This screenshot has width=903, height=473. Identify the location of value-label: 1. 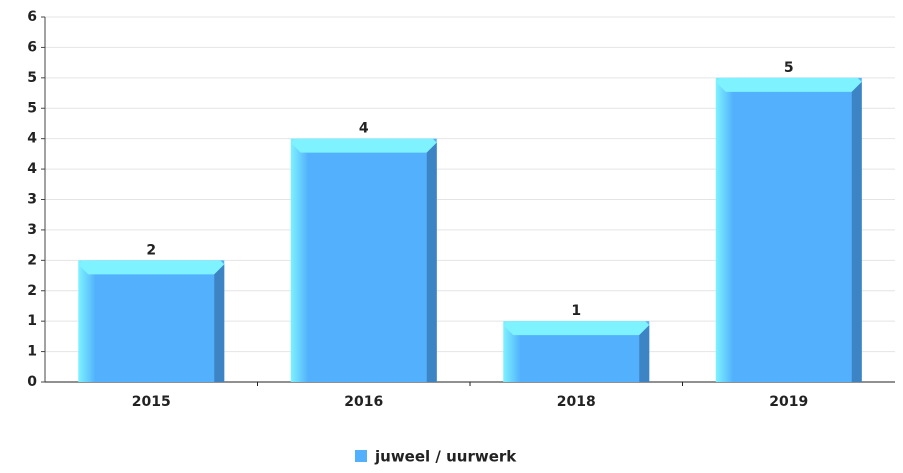
(576, 311).